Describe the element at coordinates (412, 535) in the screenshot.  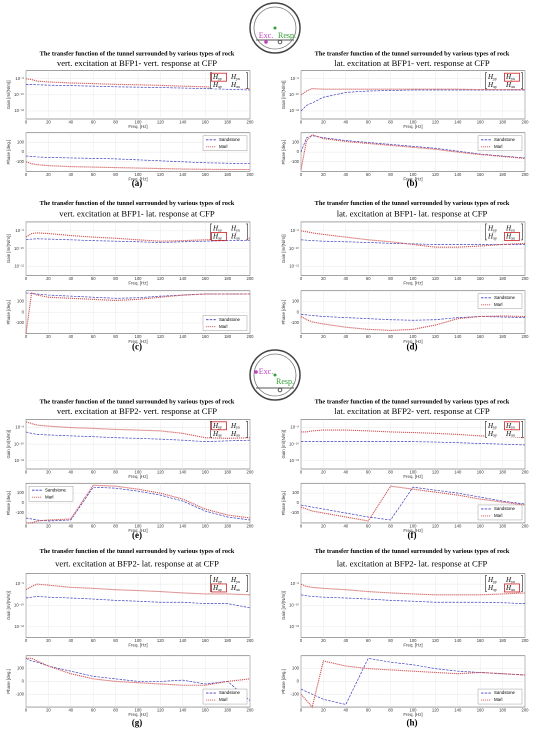
I see `panel-label: (f)` at that location.